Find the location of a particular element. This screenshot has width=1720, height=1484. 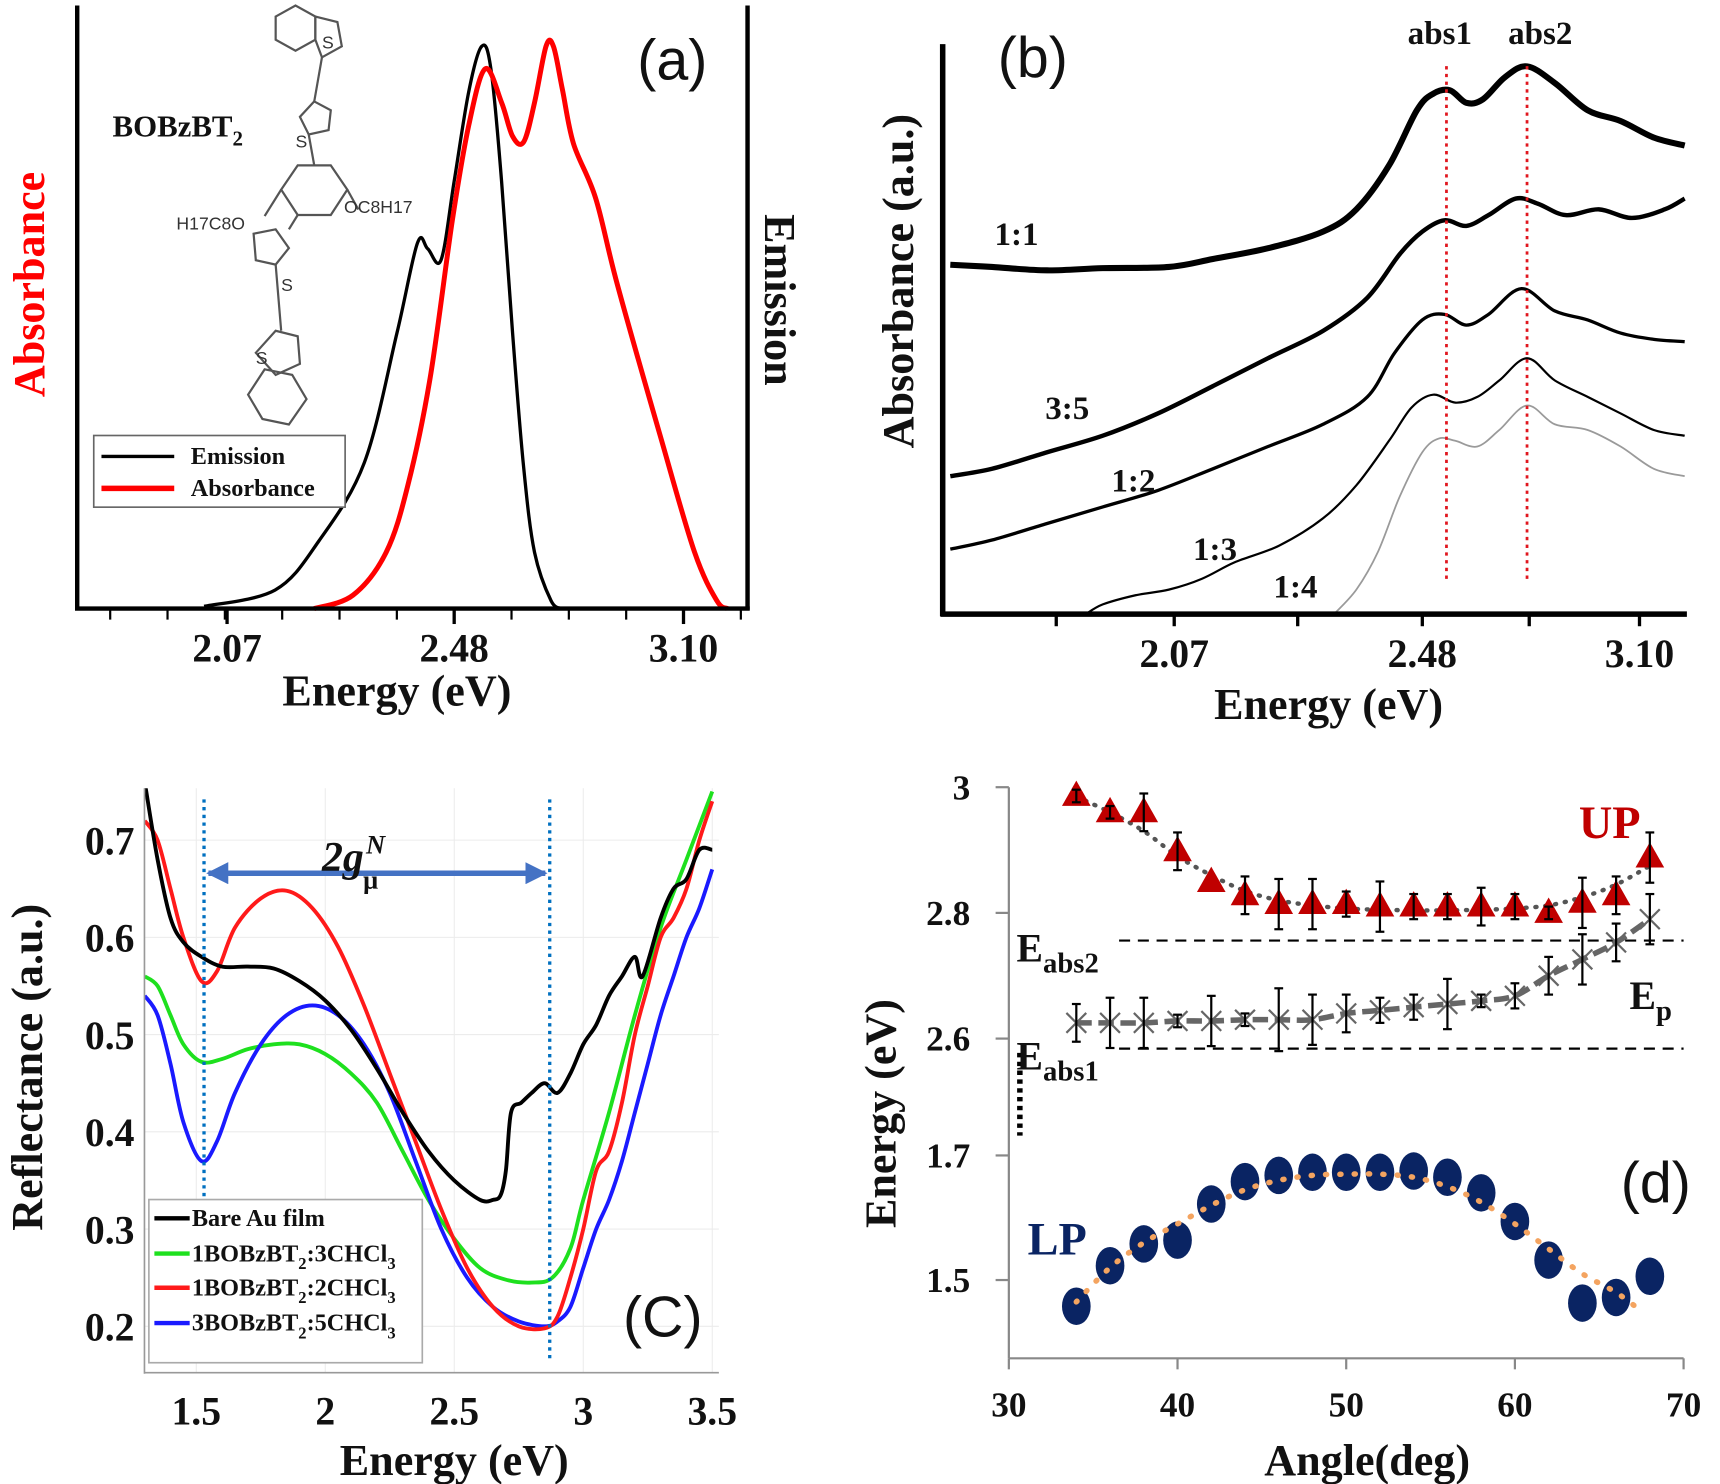

series-label-lp: LP is located at coordinates (1057, 1240).